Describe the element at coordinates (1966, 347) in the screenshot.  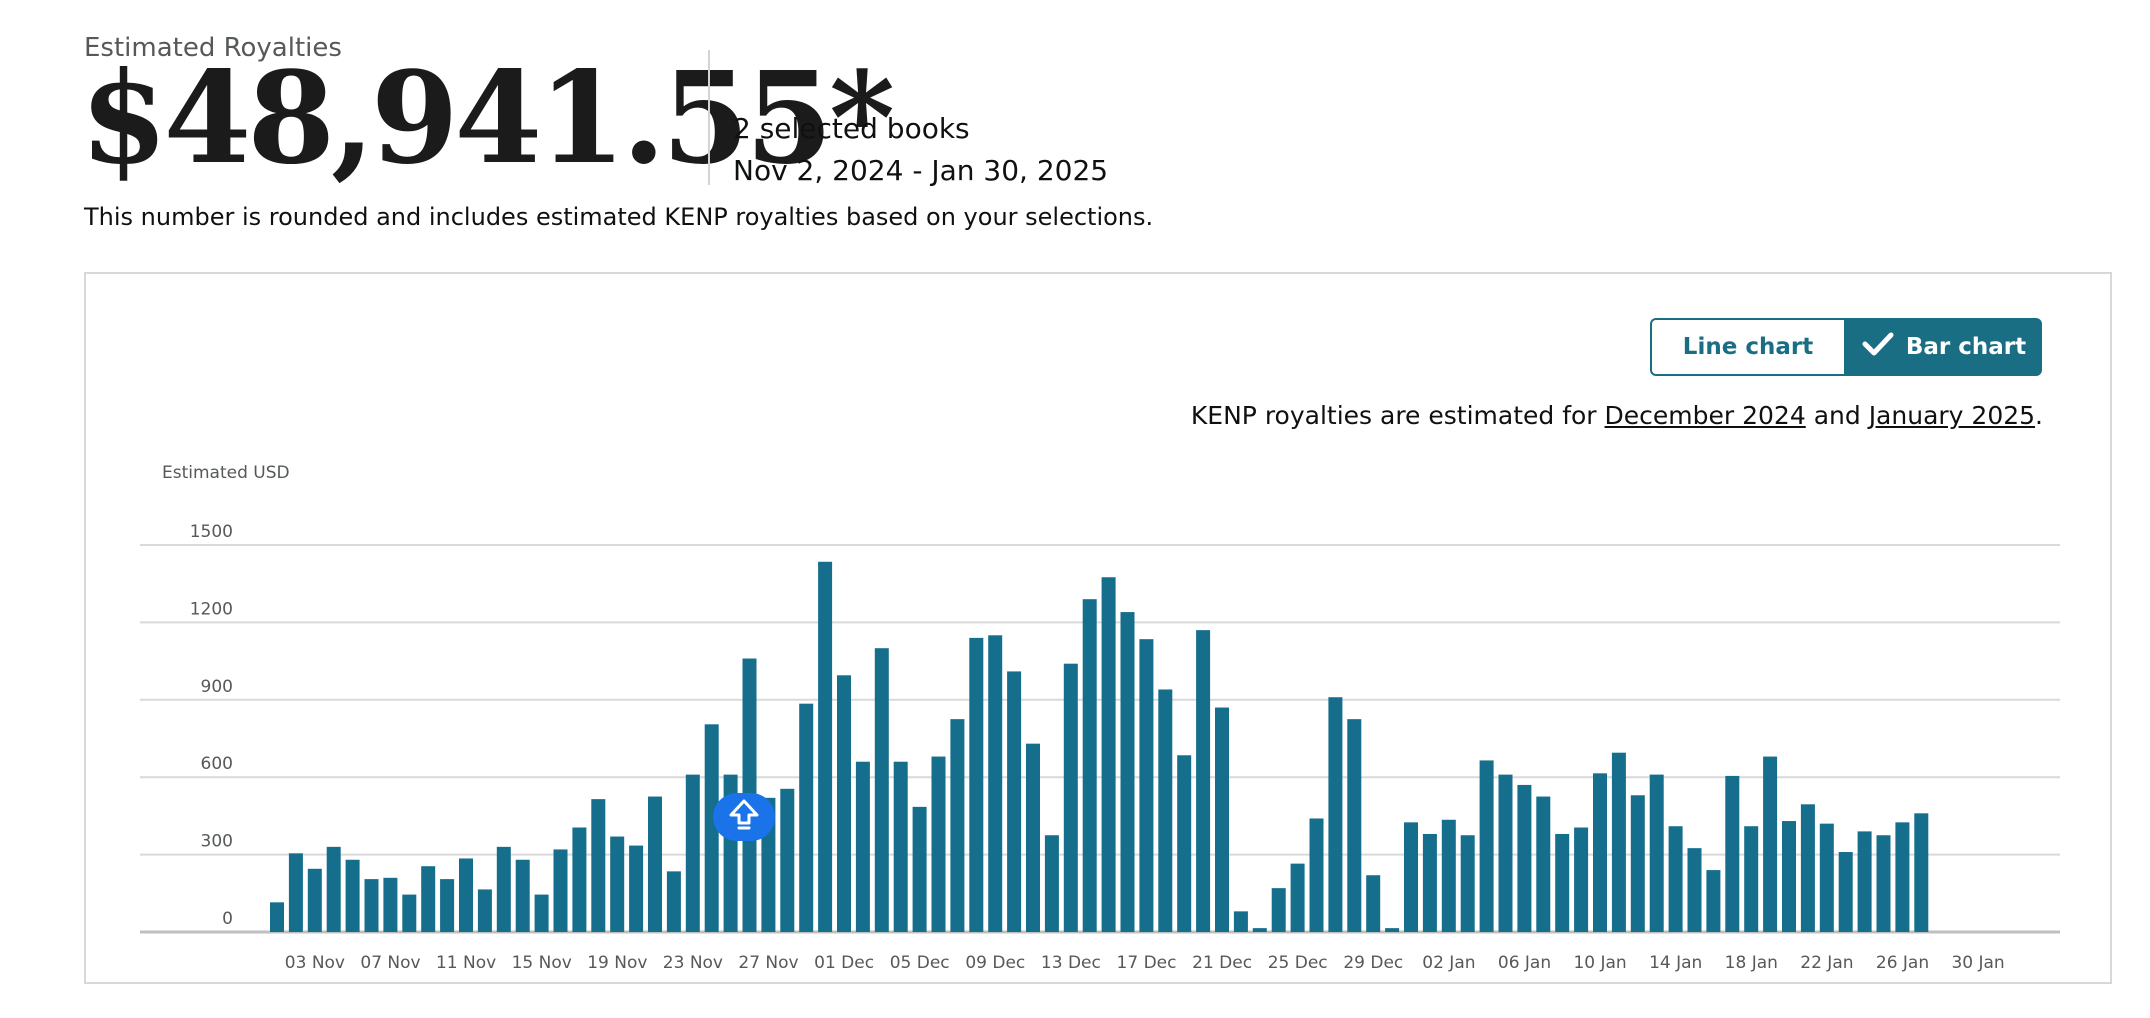
I see `bar-chart-label: Bar chart` at that location.